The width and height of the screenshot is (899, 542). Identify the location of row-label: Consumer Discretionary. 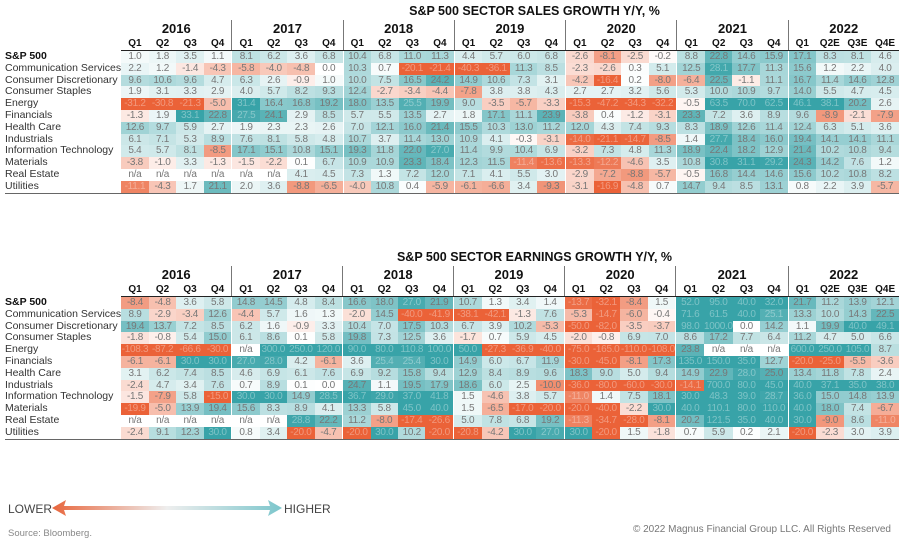
(61, 326).